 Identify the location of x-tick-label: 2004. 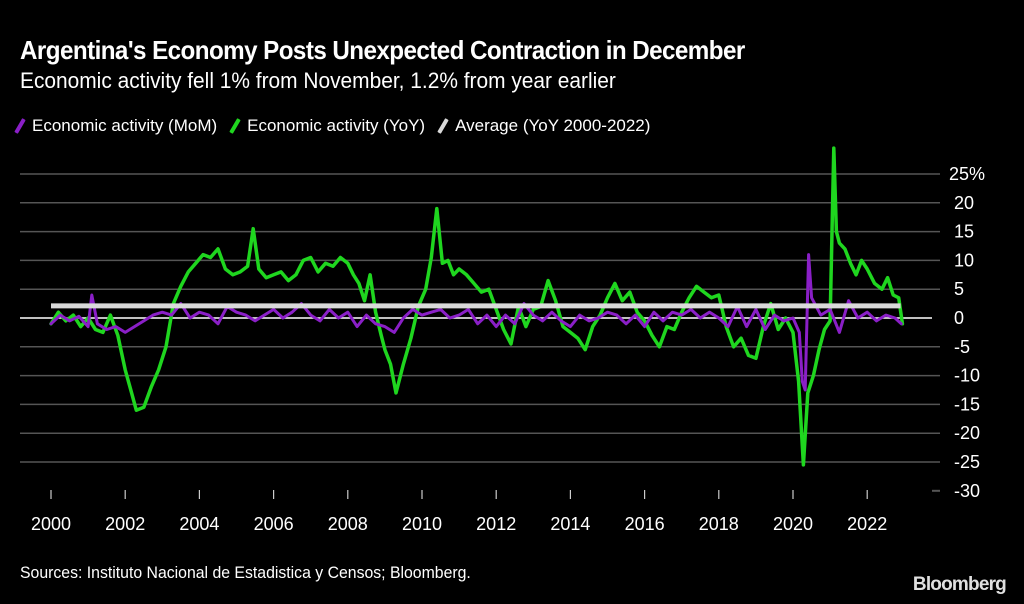
(199, 524).